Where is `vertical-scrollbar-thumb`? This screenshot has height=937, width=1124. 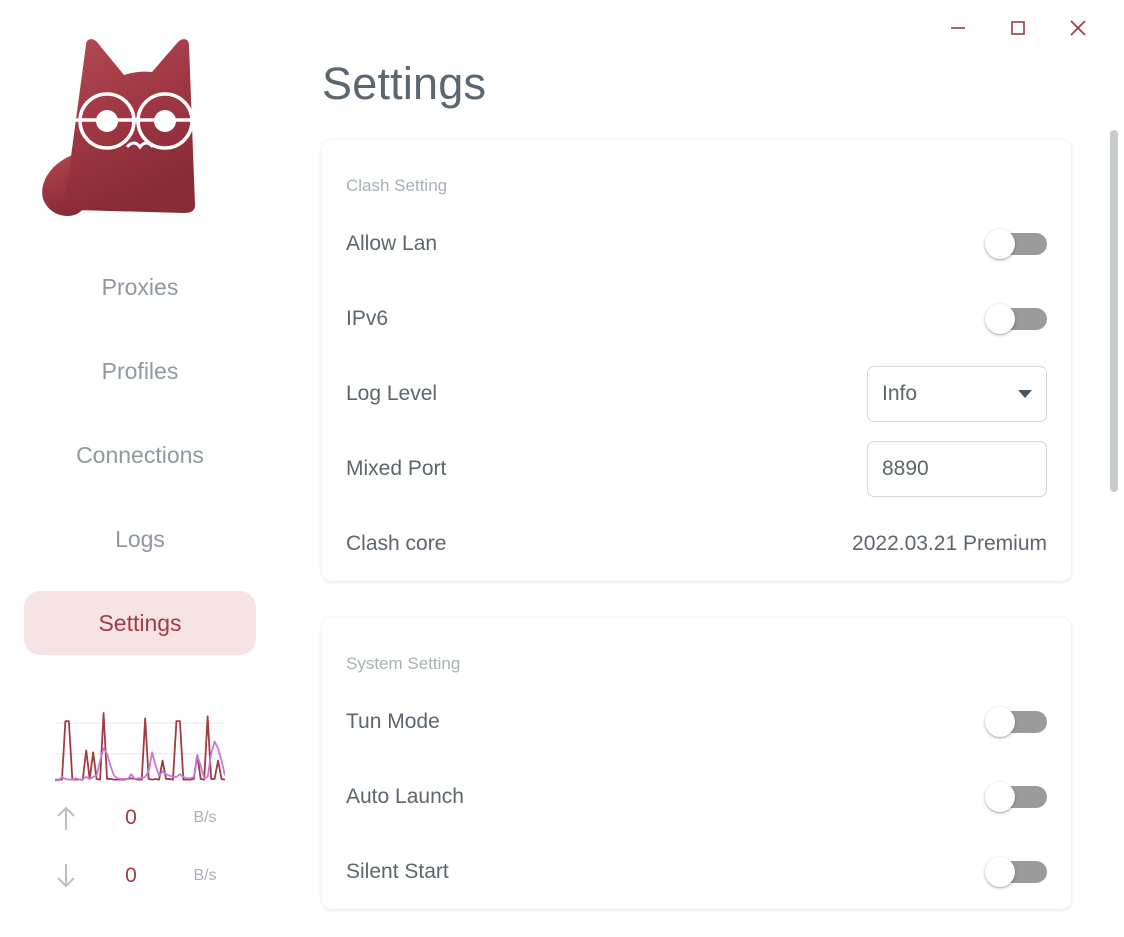 vertical-scrollbar-thumb is located at coordinates (1114, 311).